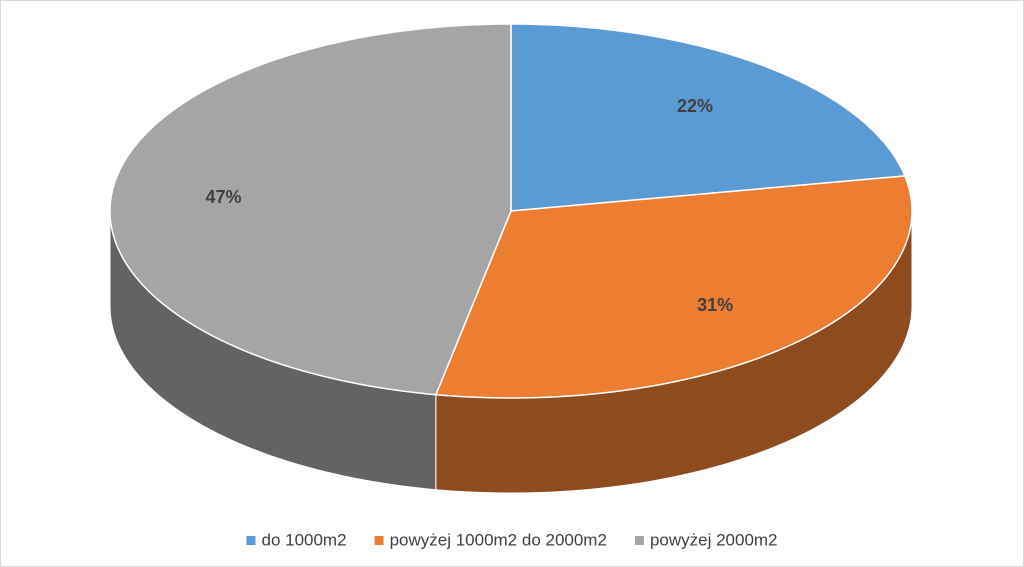 Image resolution: width=1024 pixels, height=567 pixels. Describe the element at coordinates (708, 117) in the screenshot. I see `slice` at that location.